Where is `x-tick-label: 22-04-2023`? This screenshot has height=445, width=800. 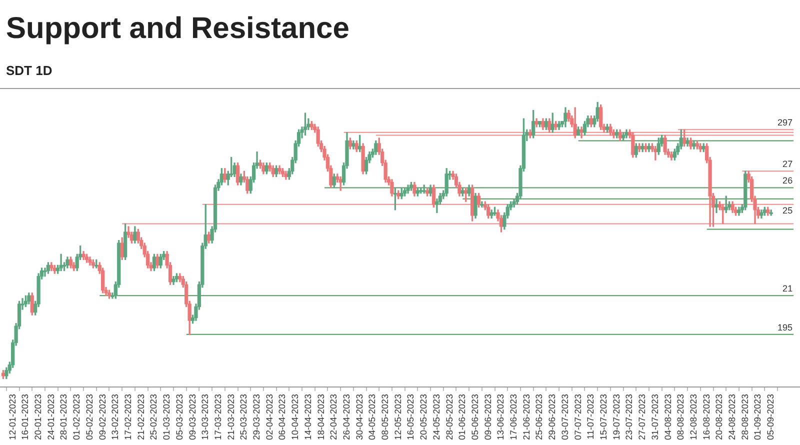 x-tick-label: 22-04-2023 is located at coordinates (333, 417).